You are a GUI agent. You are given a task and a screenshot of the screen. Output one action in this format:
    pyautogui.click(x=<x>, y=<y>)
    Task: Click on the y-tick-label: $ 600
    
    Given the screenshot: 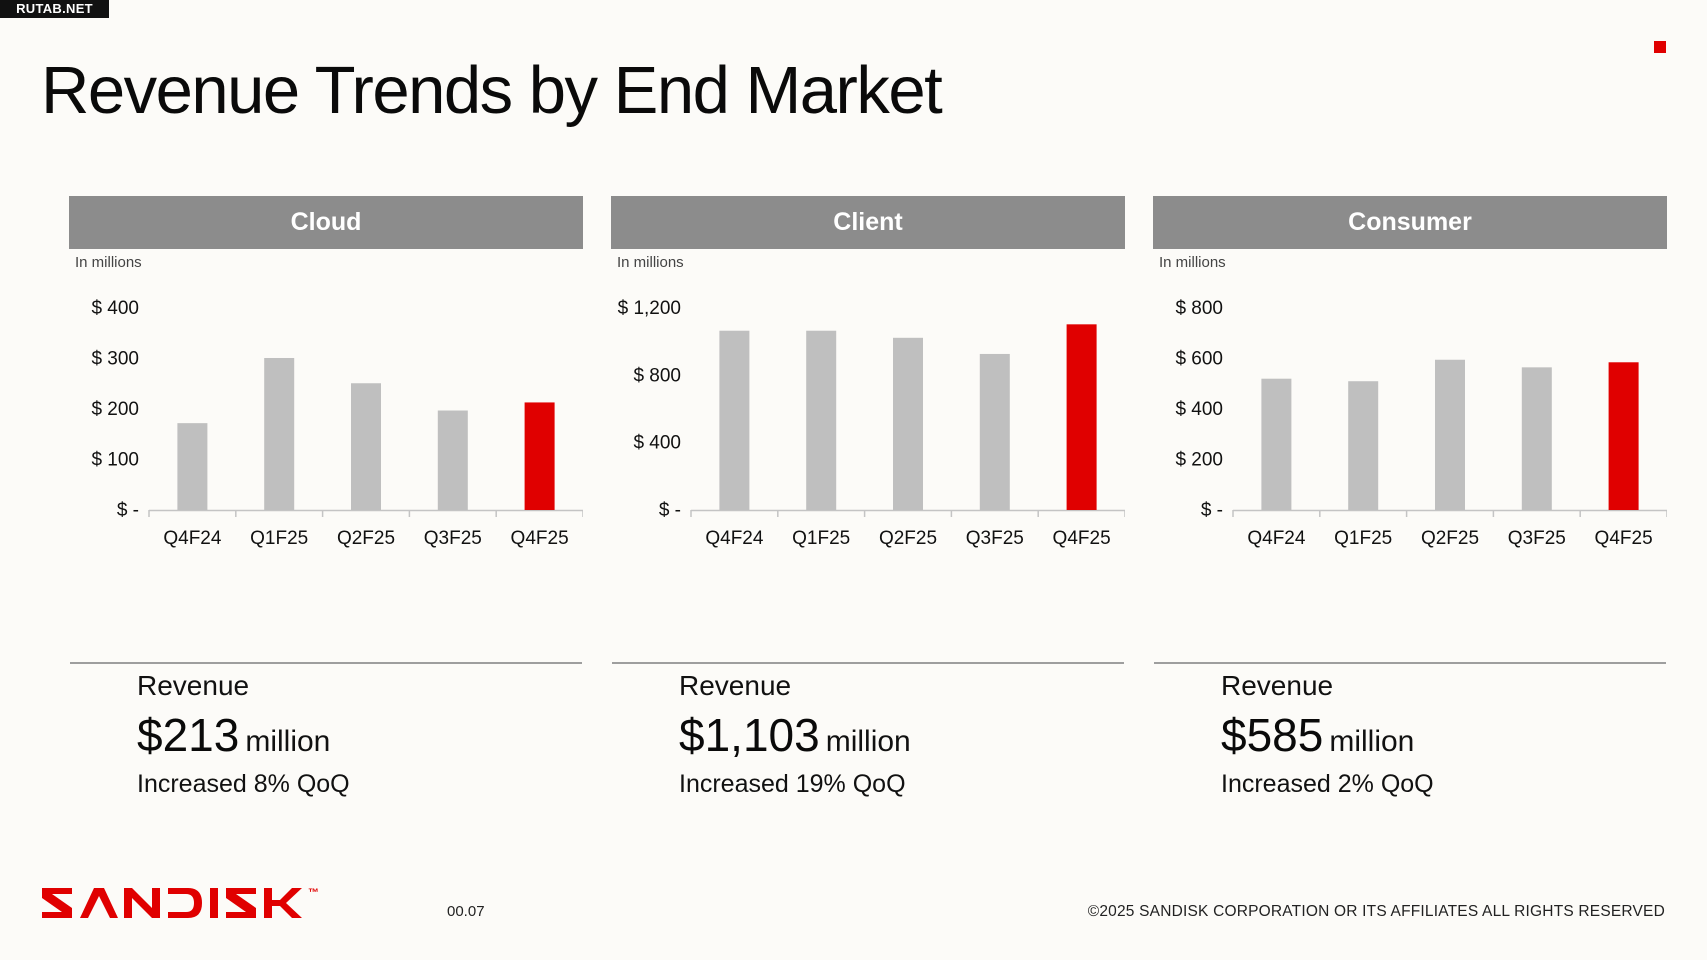 What is the action you would take?
    pyautogui.click(x=1199, y=359)
    